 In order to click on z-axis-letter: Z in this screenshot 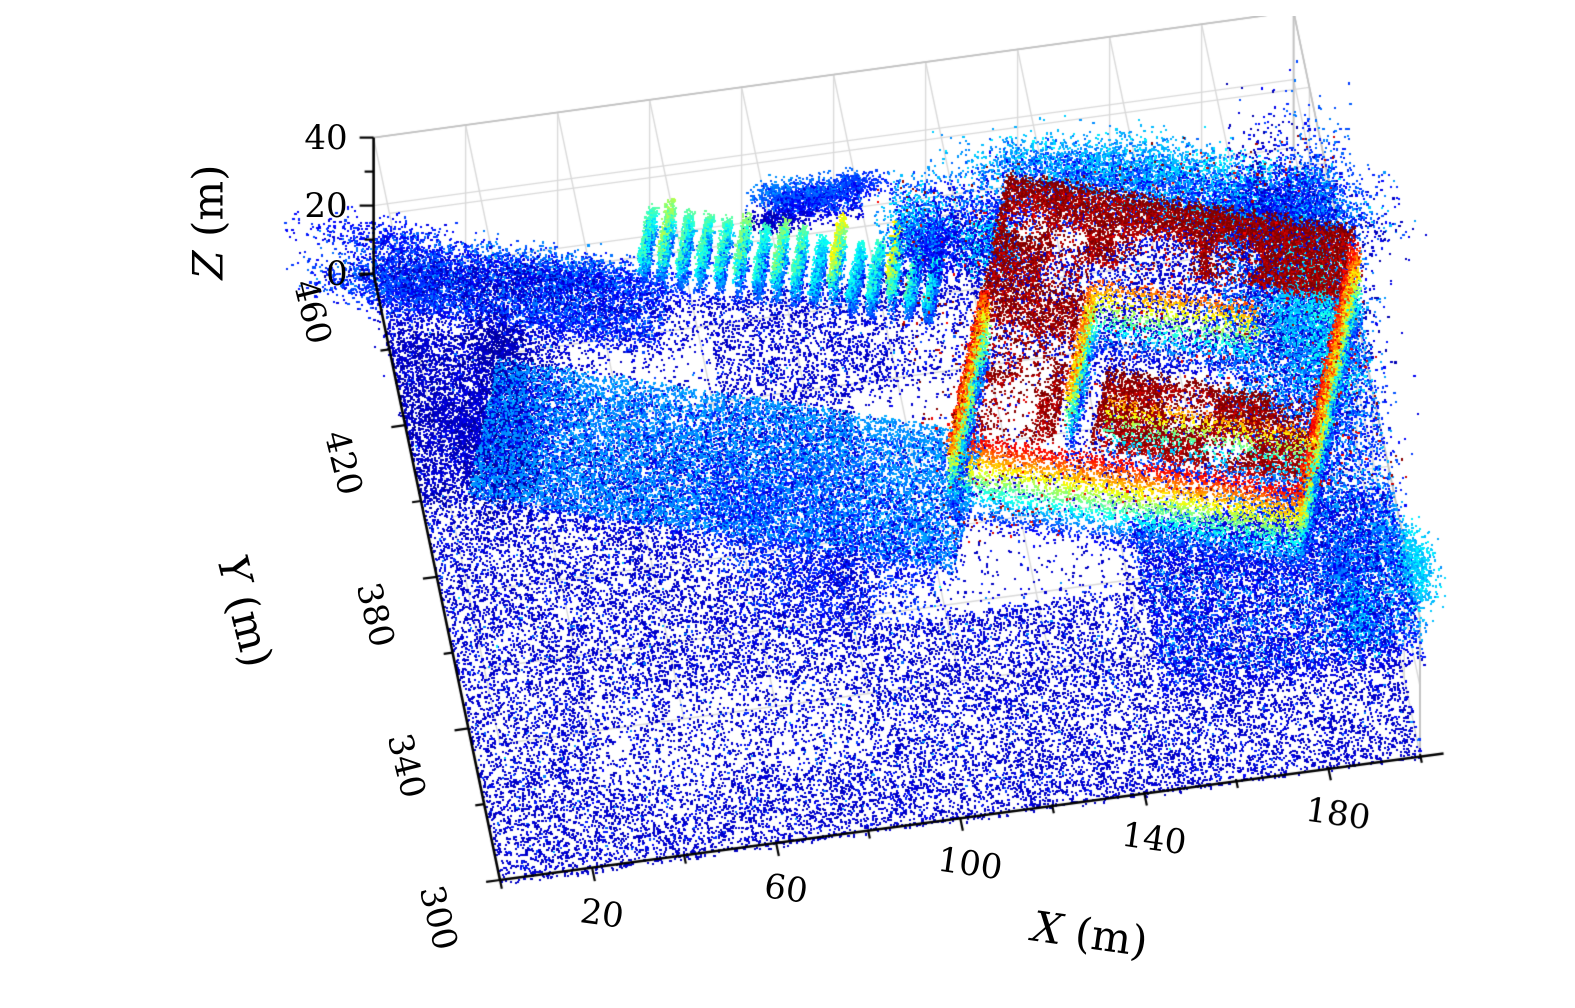, I will do `click(208, 265)`.